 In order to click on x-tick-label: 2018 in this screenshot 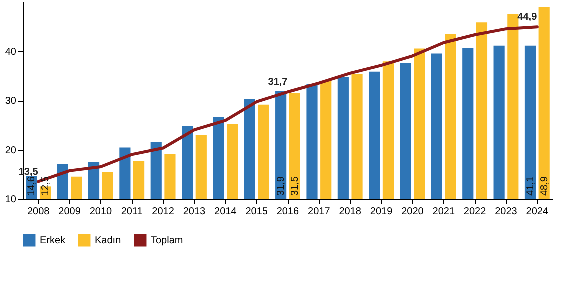, I will do `click(350, 212)`.